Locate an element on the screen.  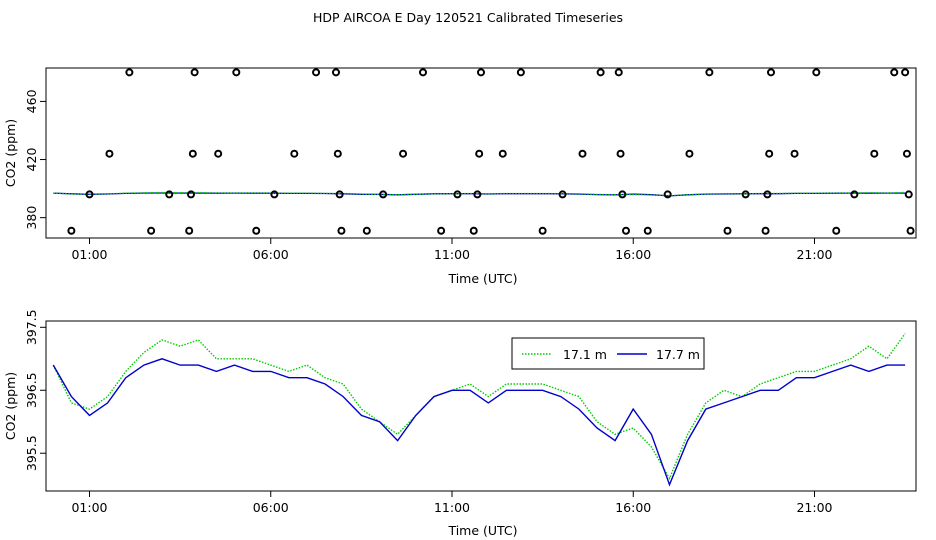
upper-series-lines is located at coordinates (479, 194).